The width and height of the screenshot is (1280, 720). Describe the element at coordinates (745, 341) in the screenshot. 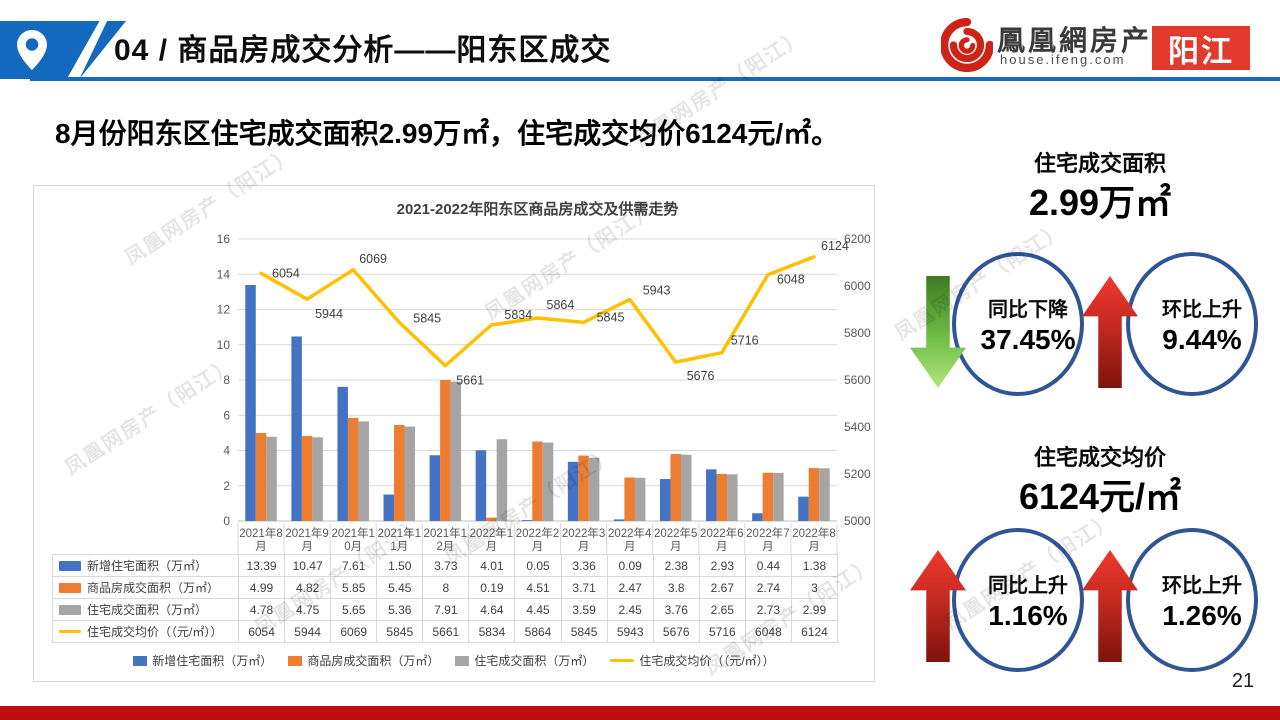

I see `svg-text: 5716` at that location.